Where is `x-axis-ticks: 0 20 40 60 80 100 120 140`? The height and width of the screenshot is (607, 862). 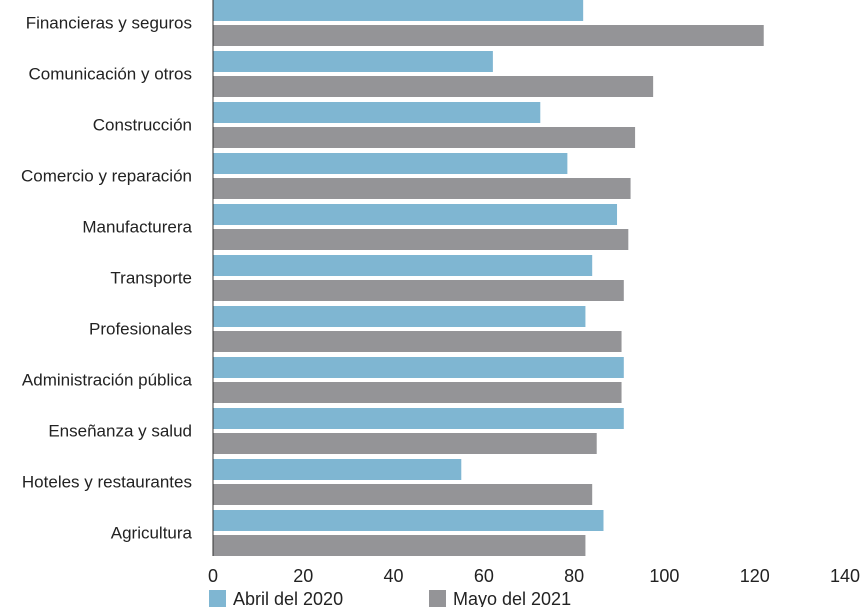 x-axis-ticks: 0 20 40 60 80 100 120 140 is located at coordinates (534, 576).